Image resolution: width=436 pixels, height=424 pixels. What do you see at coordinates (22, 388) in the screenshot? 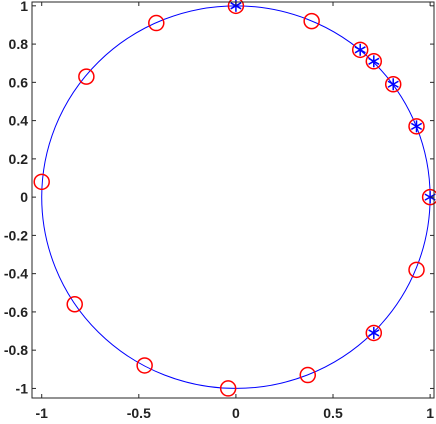
I see `y-tick-label: -1` at bounding box center [22, 388].